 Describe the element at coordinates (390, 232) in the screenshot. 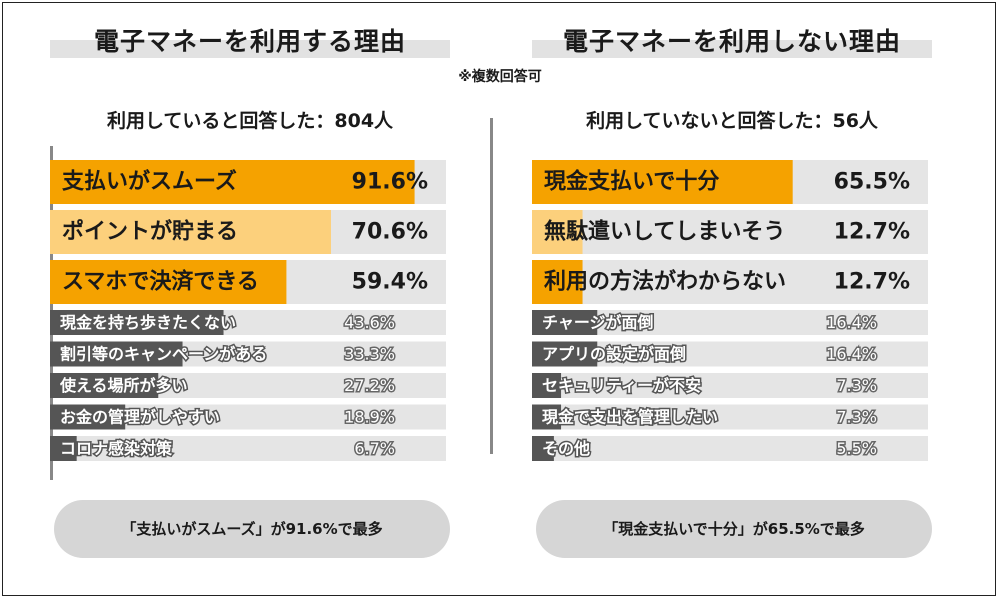

I see `value-label: 70.6%` at that location.